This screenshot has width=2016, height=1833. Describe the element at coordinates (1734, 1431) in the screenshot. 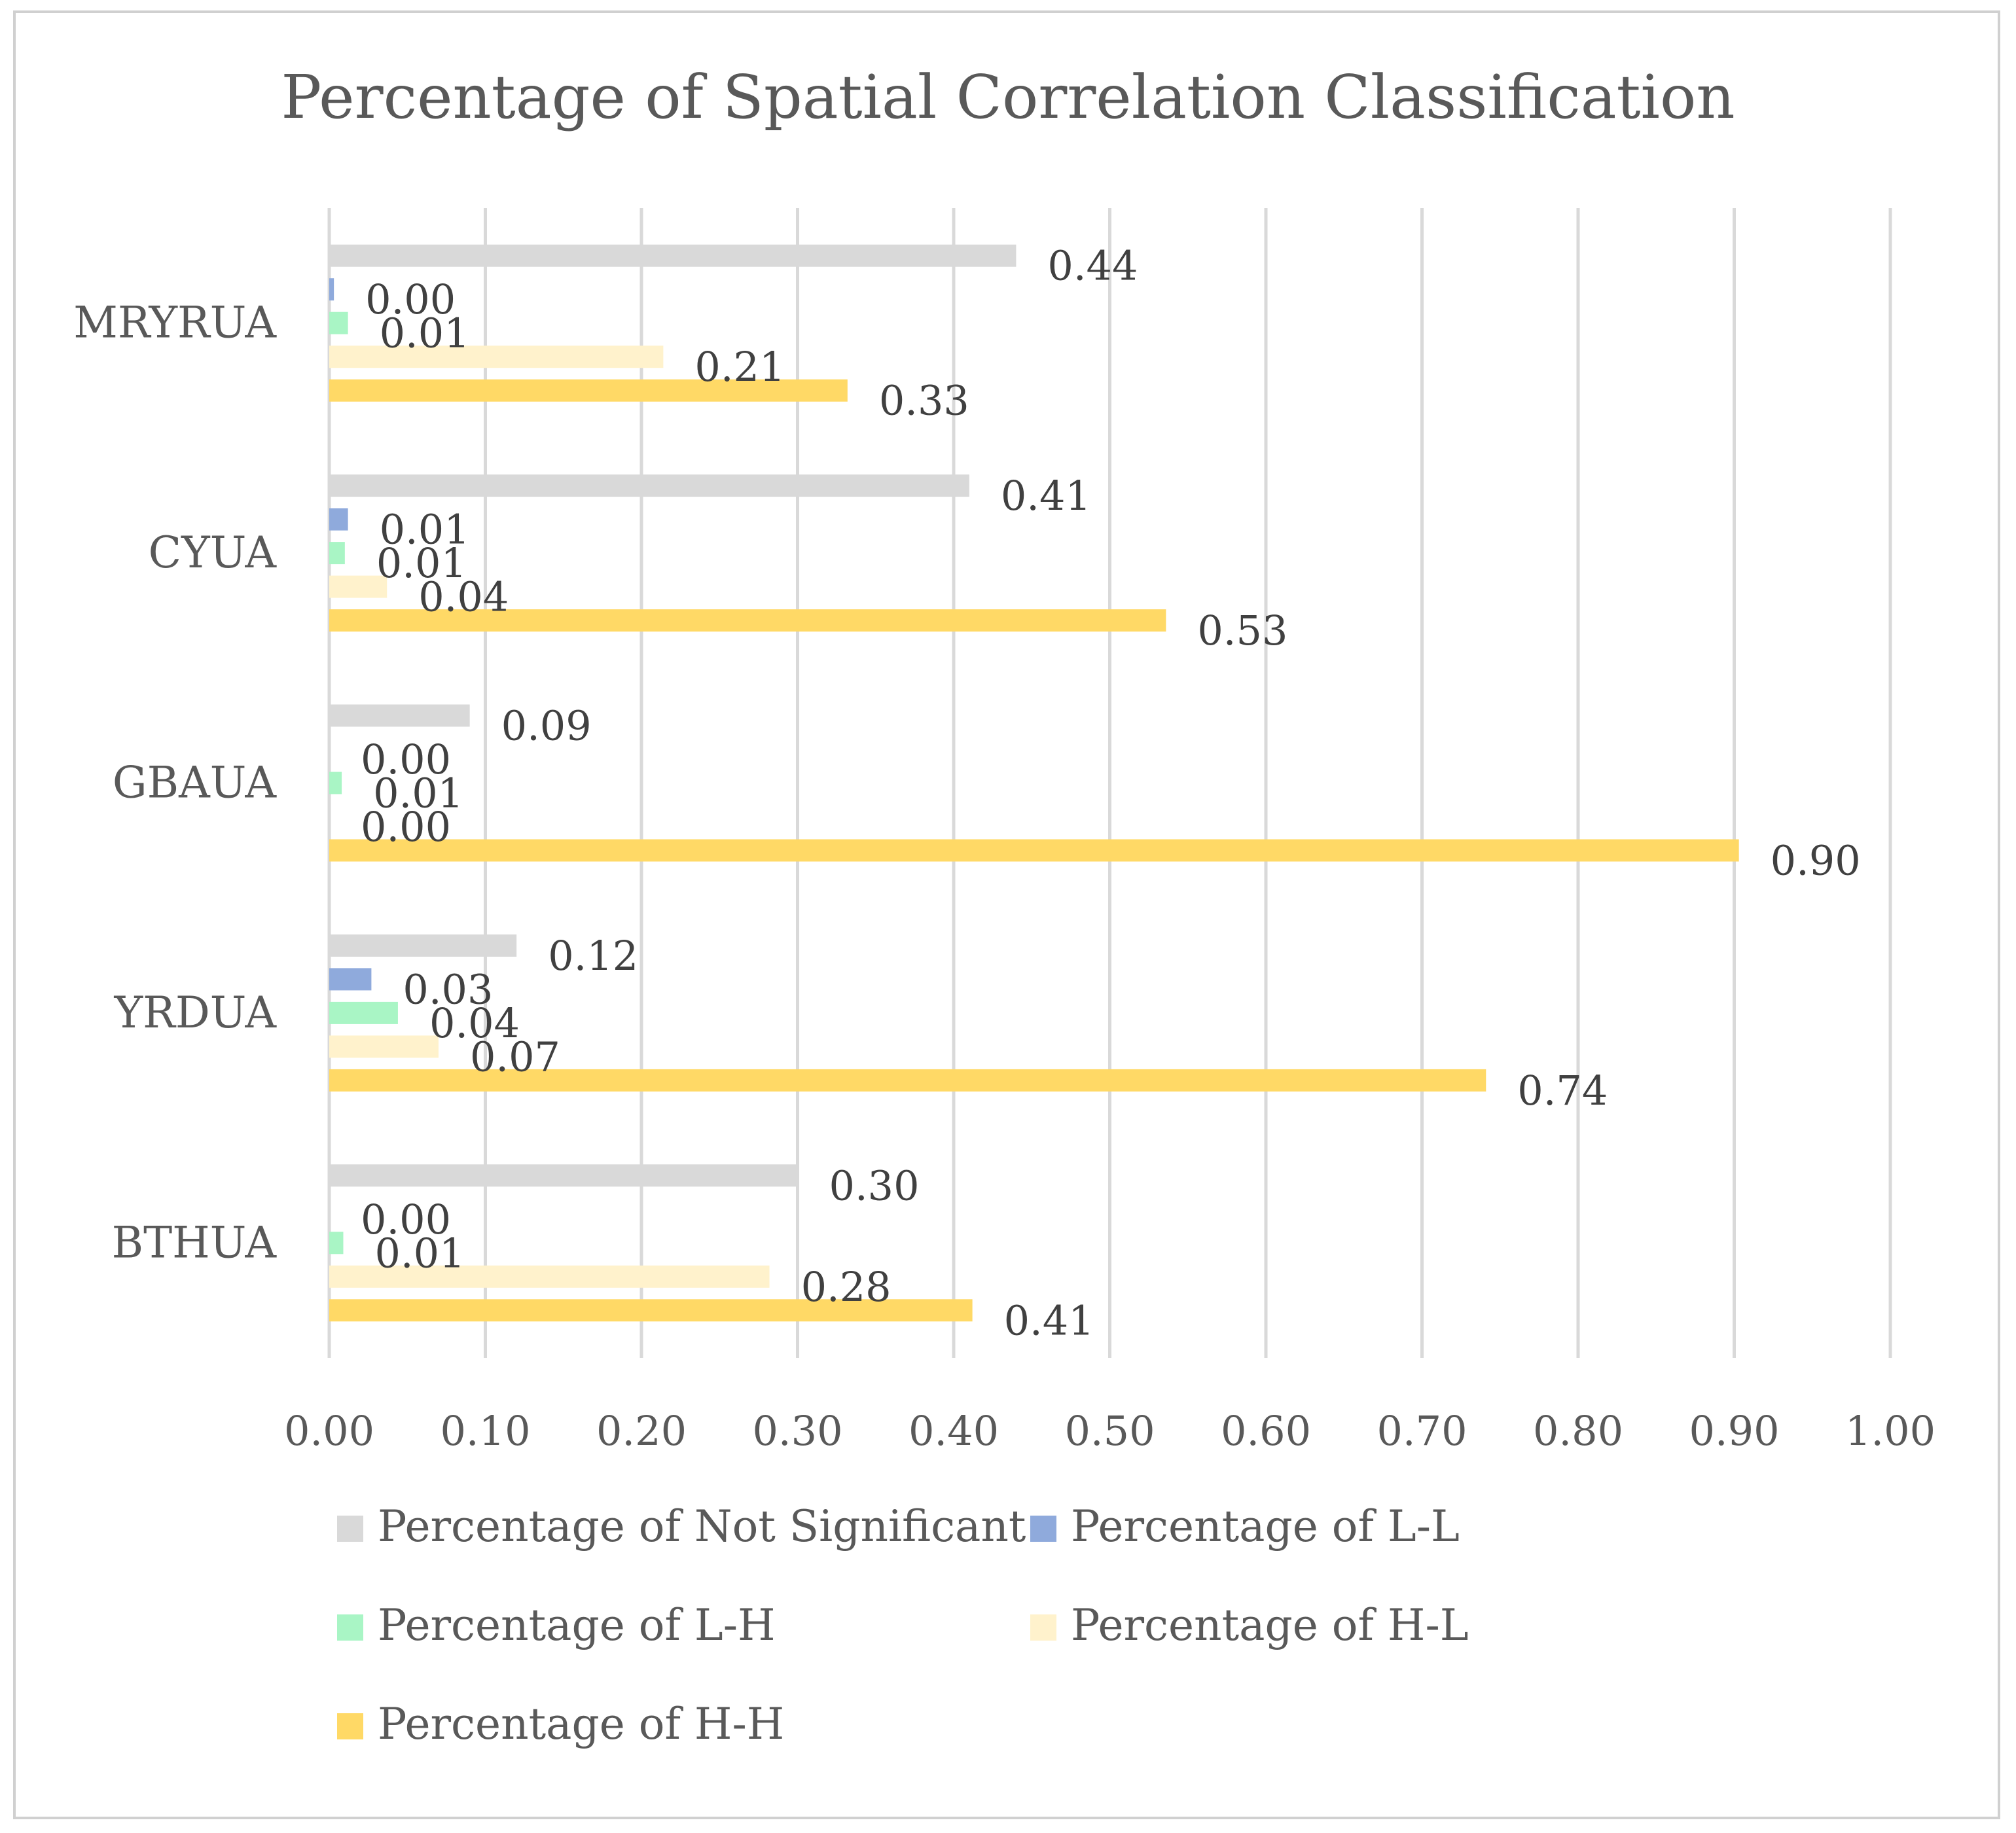

I see `x-tick-label: 0.90` at that location.